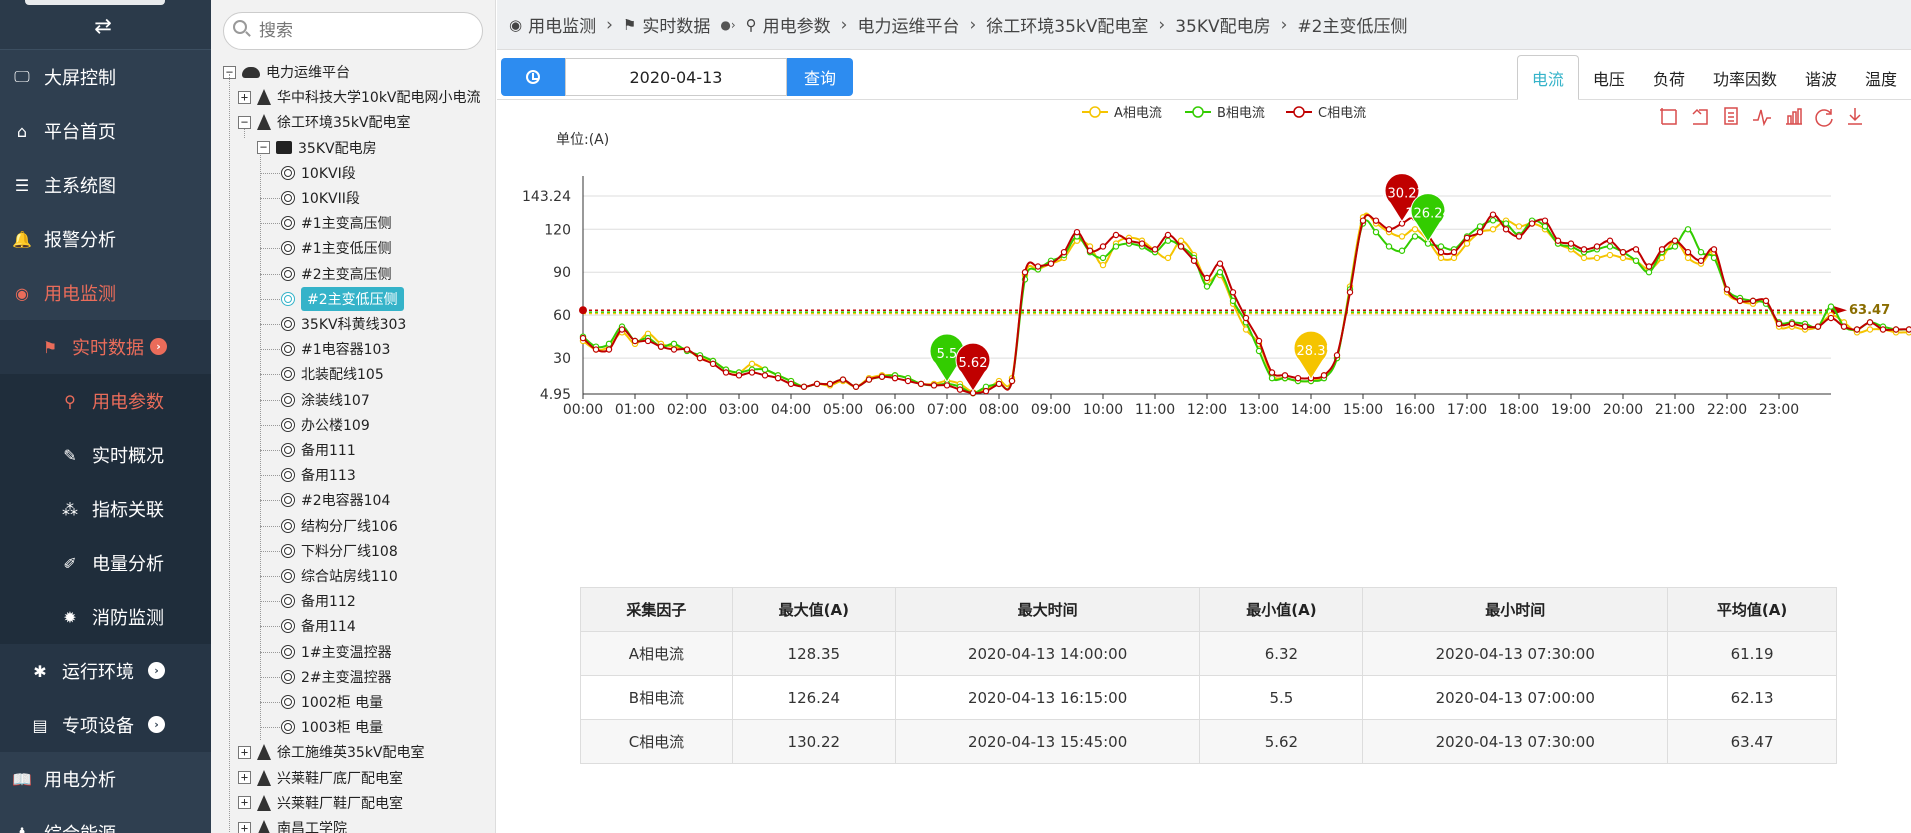  What do you see at coordinates (318, 626) in the screenshot?
I see `tree-leaf: 备用114` at bounding box center [318, 626].